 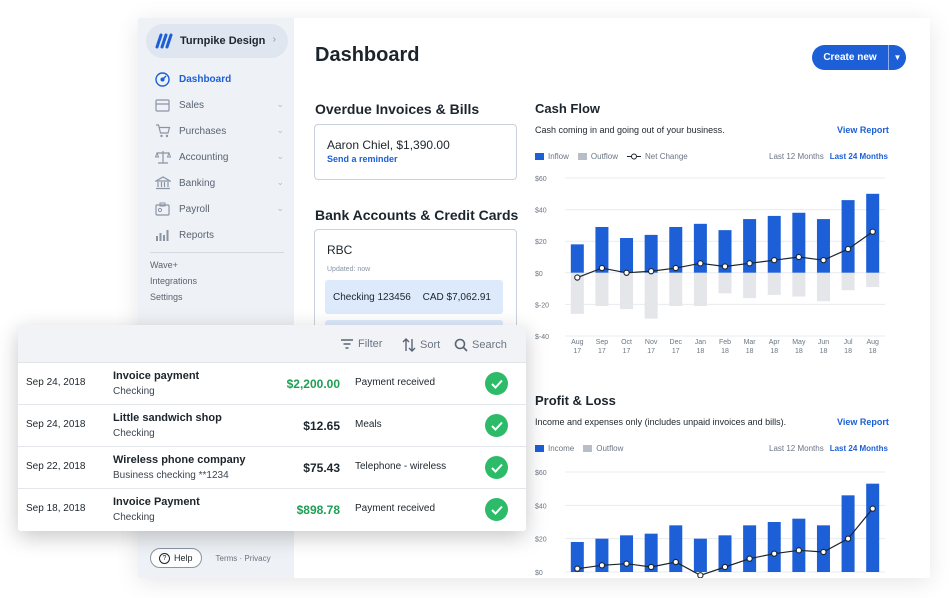 What do you see at coordinates (414, 297) in the screenshot?
I see `bank-account-row: Checking 123456 CAD $7,062.91` at bounding box center [414, 297].